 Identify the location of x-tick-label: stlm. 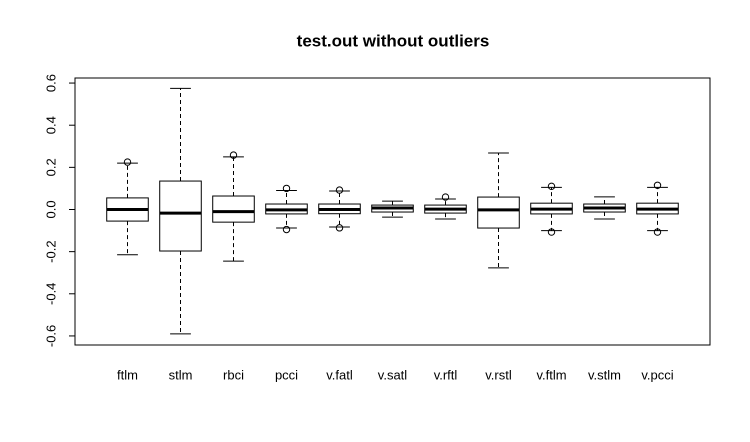
(181, 374).